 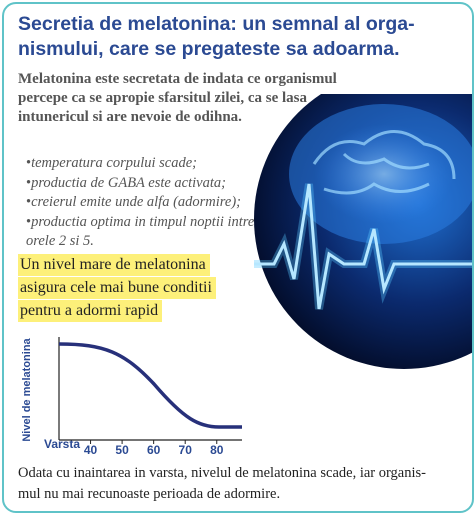 I want to click on chart: Nivel de melatonina Varsta 40 50 60 70 80, so click(x=131, y=397).